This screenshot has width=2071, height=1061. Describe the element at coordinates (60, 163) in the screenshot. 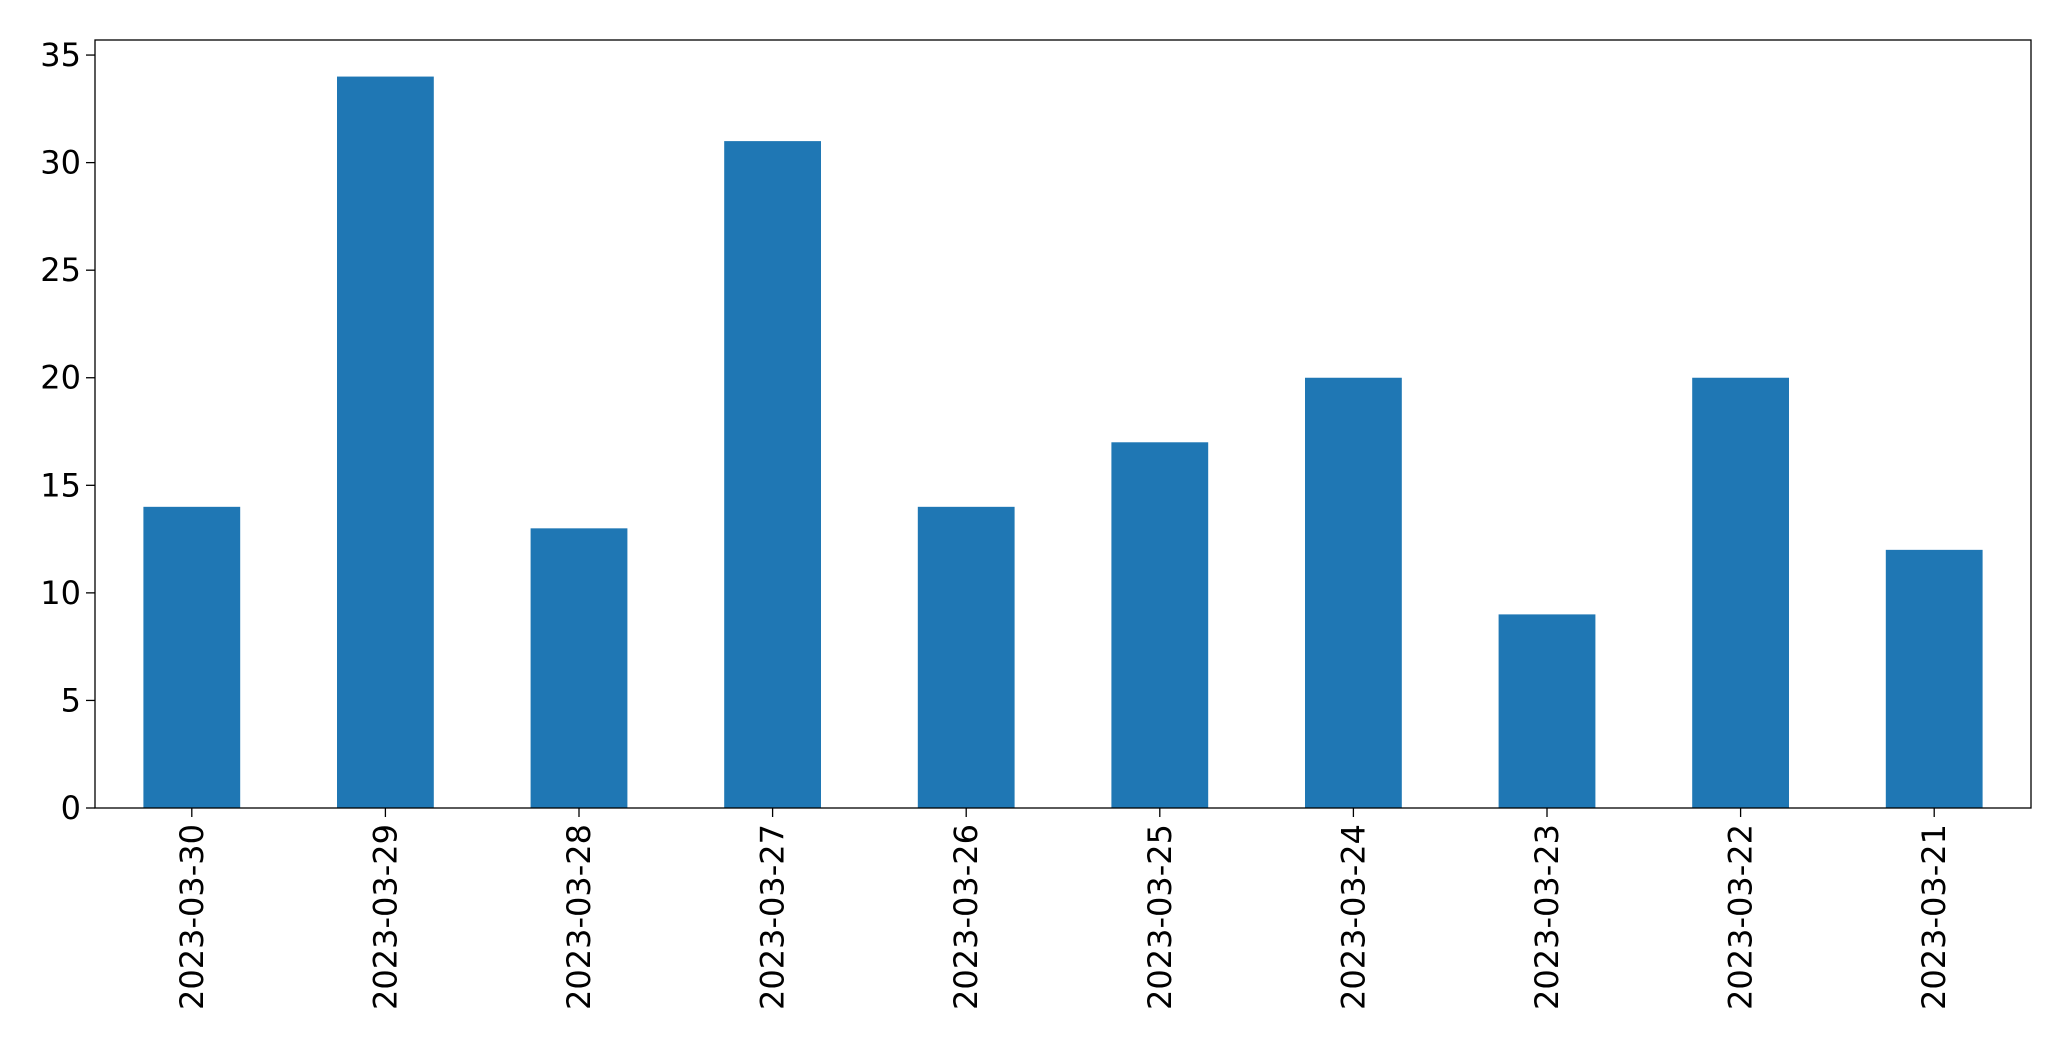

I see `y-tick-label: 30` at that location.